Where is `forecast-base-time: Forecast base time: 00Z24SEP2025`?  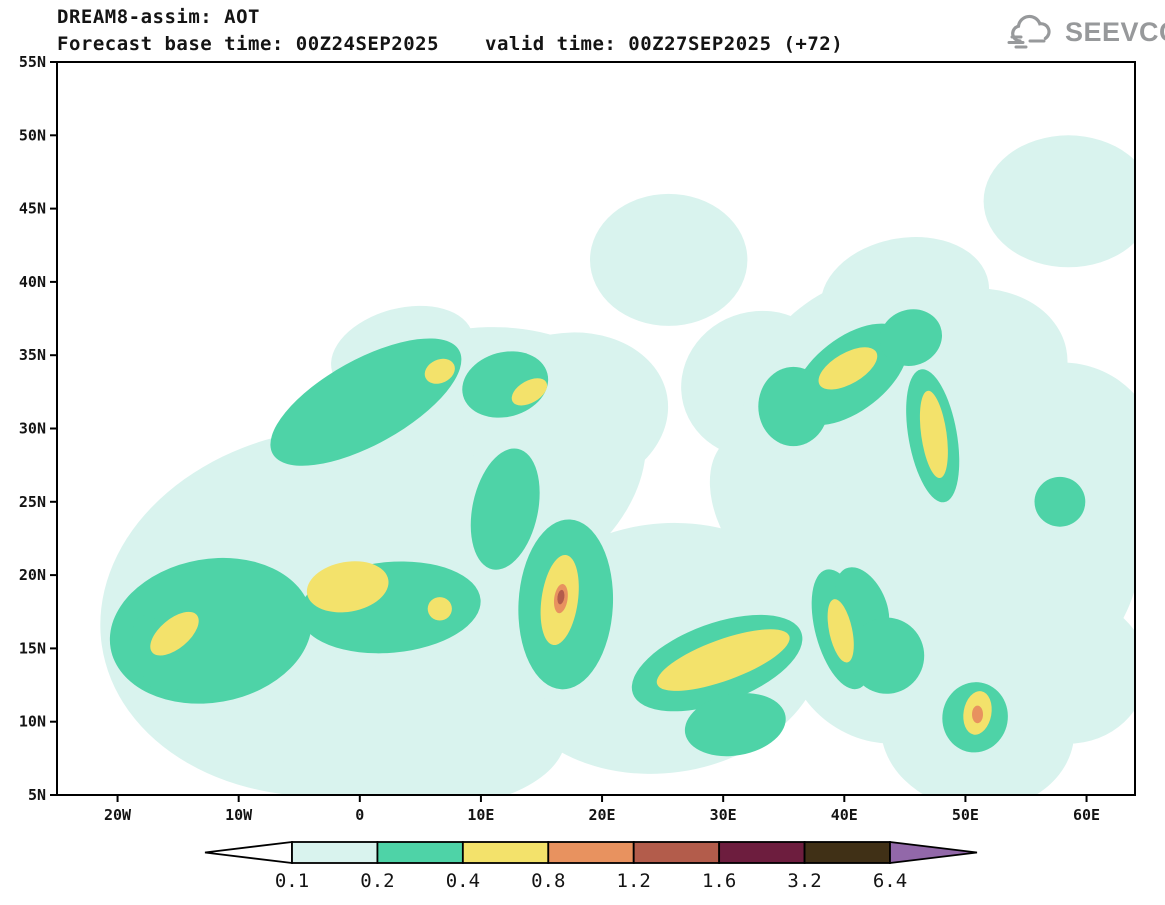 forecast-base-time: Forecast base time: 00Z24SEP2025 is located at coordinates (248, 44).